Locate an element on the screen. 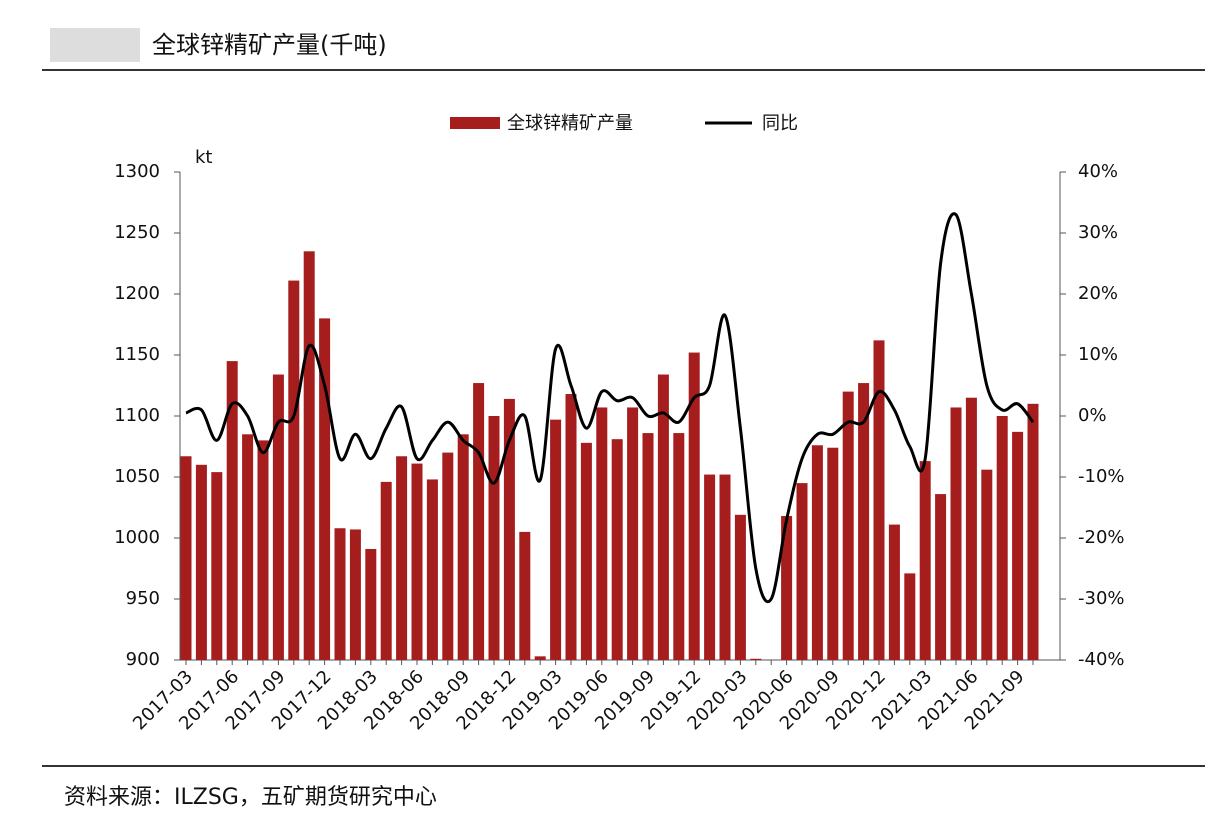 The height and width of the screenshot is (826, 1232). y-unit: kt is located at coordinates (203, 157).